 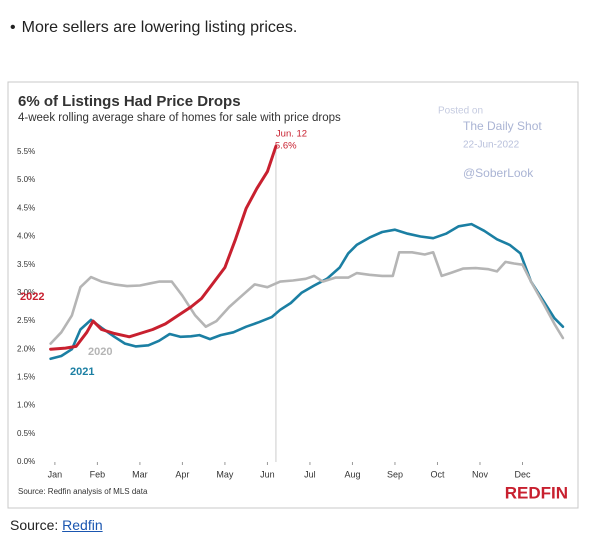 I want to click on watermark: 22-Jun-2022, so click(x=491, y=145).